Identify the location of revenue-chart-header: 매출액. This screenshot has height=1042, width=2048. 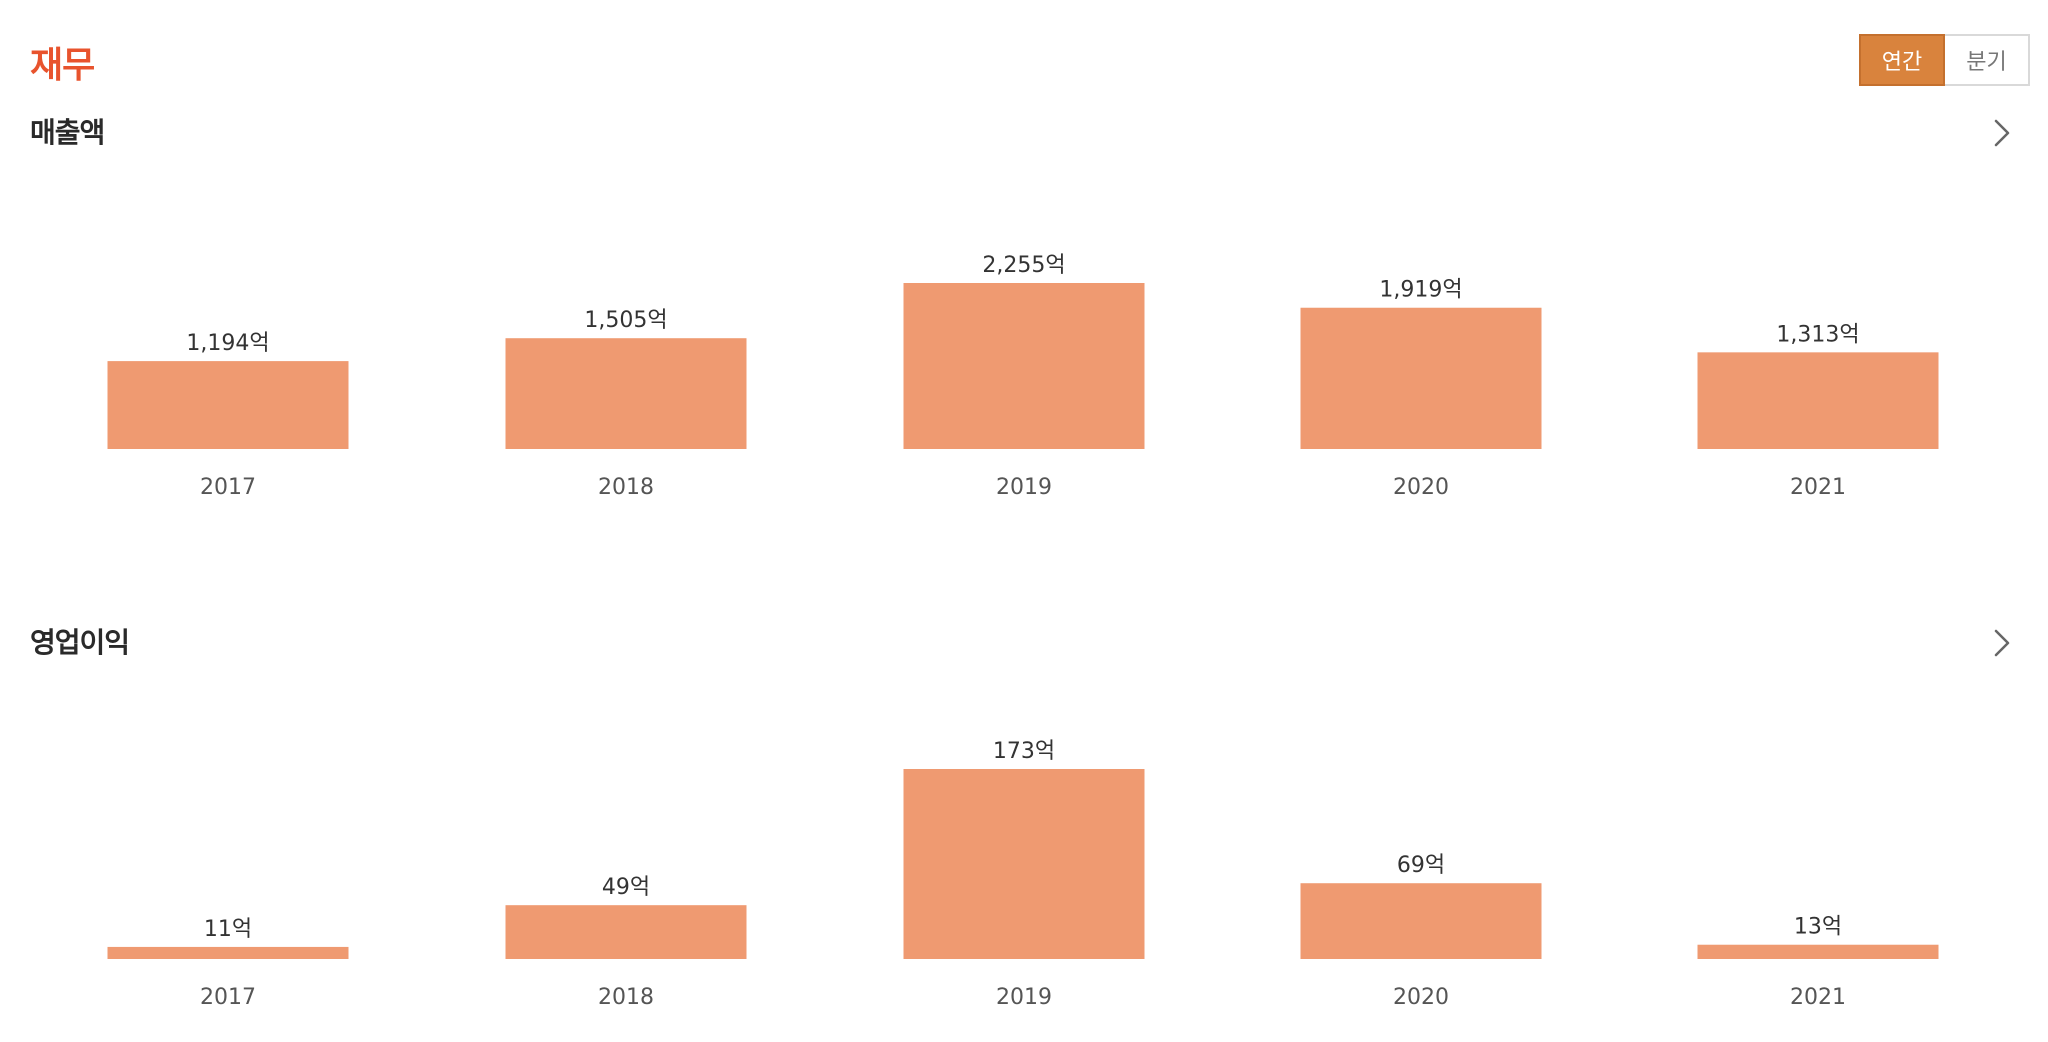
(1025, 133).